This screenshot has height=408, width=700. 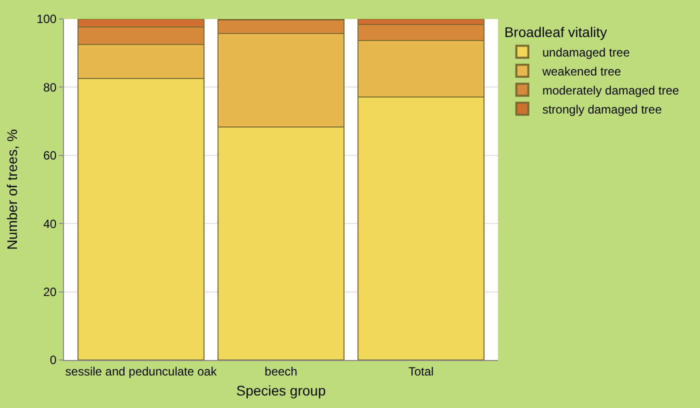 I want to click on x-axis-title: Species group, so click(x=281, y=390).